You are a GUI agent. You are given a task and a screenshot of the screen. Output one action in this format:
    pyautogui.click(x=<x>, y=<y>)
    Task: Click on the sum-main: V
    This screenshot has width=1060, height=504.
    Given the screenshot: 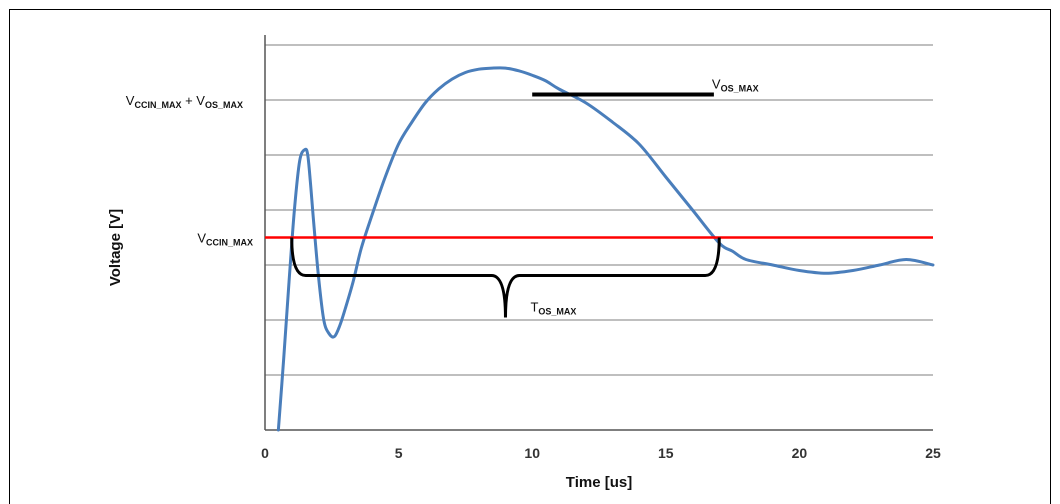 What is the action you would take?
    pyautogui.click(x=130, y=100)
    